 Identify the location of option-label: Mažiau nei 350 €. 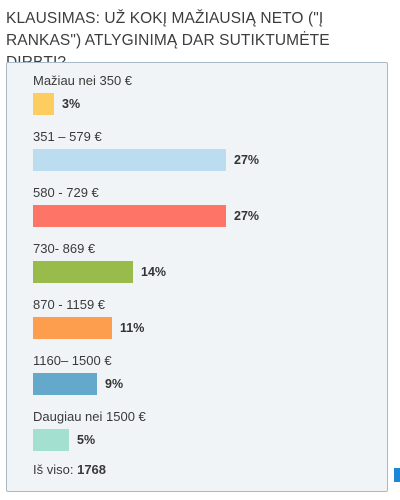
(83, 80).